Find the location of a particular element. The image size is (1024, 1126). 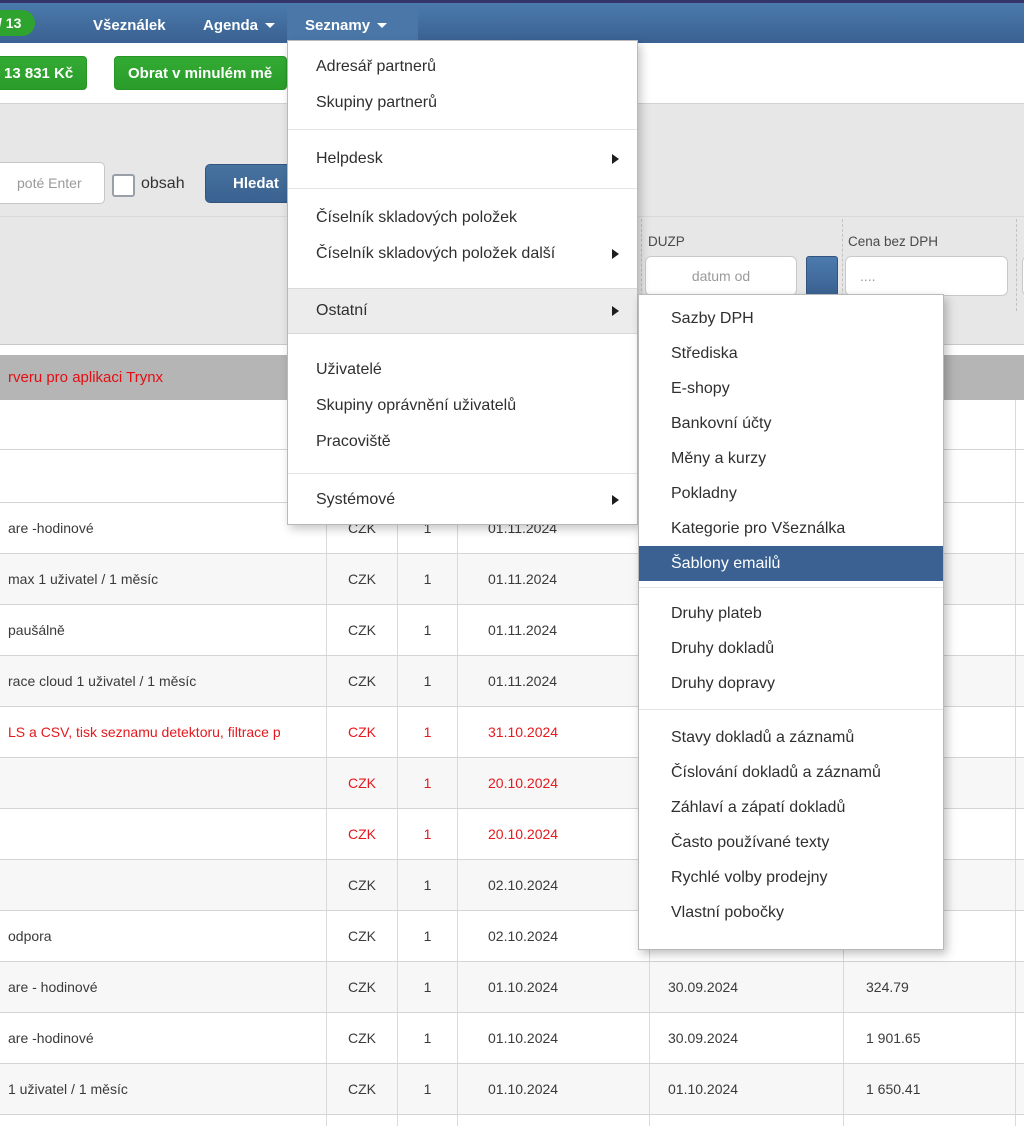

cell-date: 31.10.2024 is located at coordinates (554, 732).